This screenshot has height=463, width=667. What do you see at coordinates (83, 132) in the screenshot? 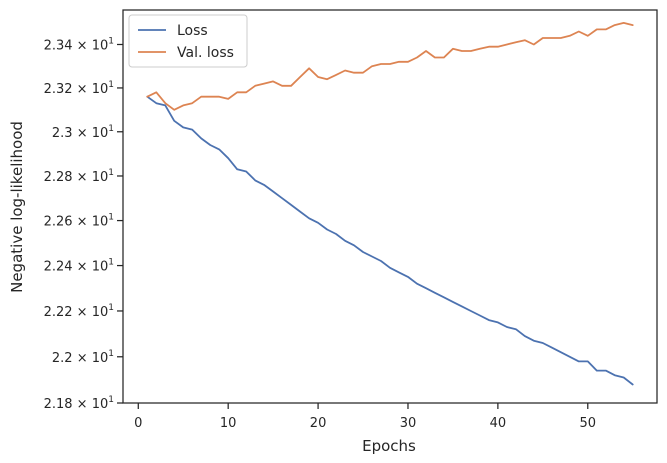
I see `y-tick-label: 2.3 × 10¹` at bounding box center [83, 132].